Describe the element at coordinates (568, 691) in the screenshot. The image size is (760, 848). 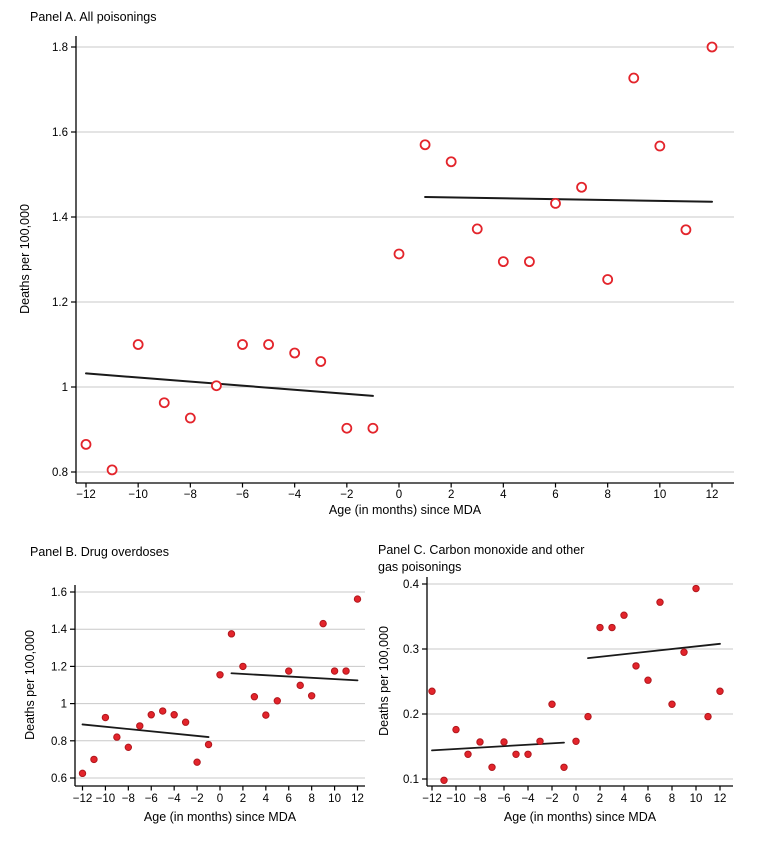
I see `panel-c-plot: 0.1 0.2 0.3 0.4 −12 −10 −8 −6 −4 −2 0 2 4 6 8 10 12` at that location.